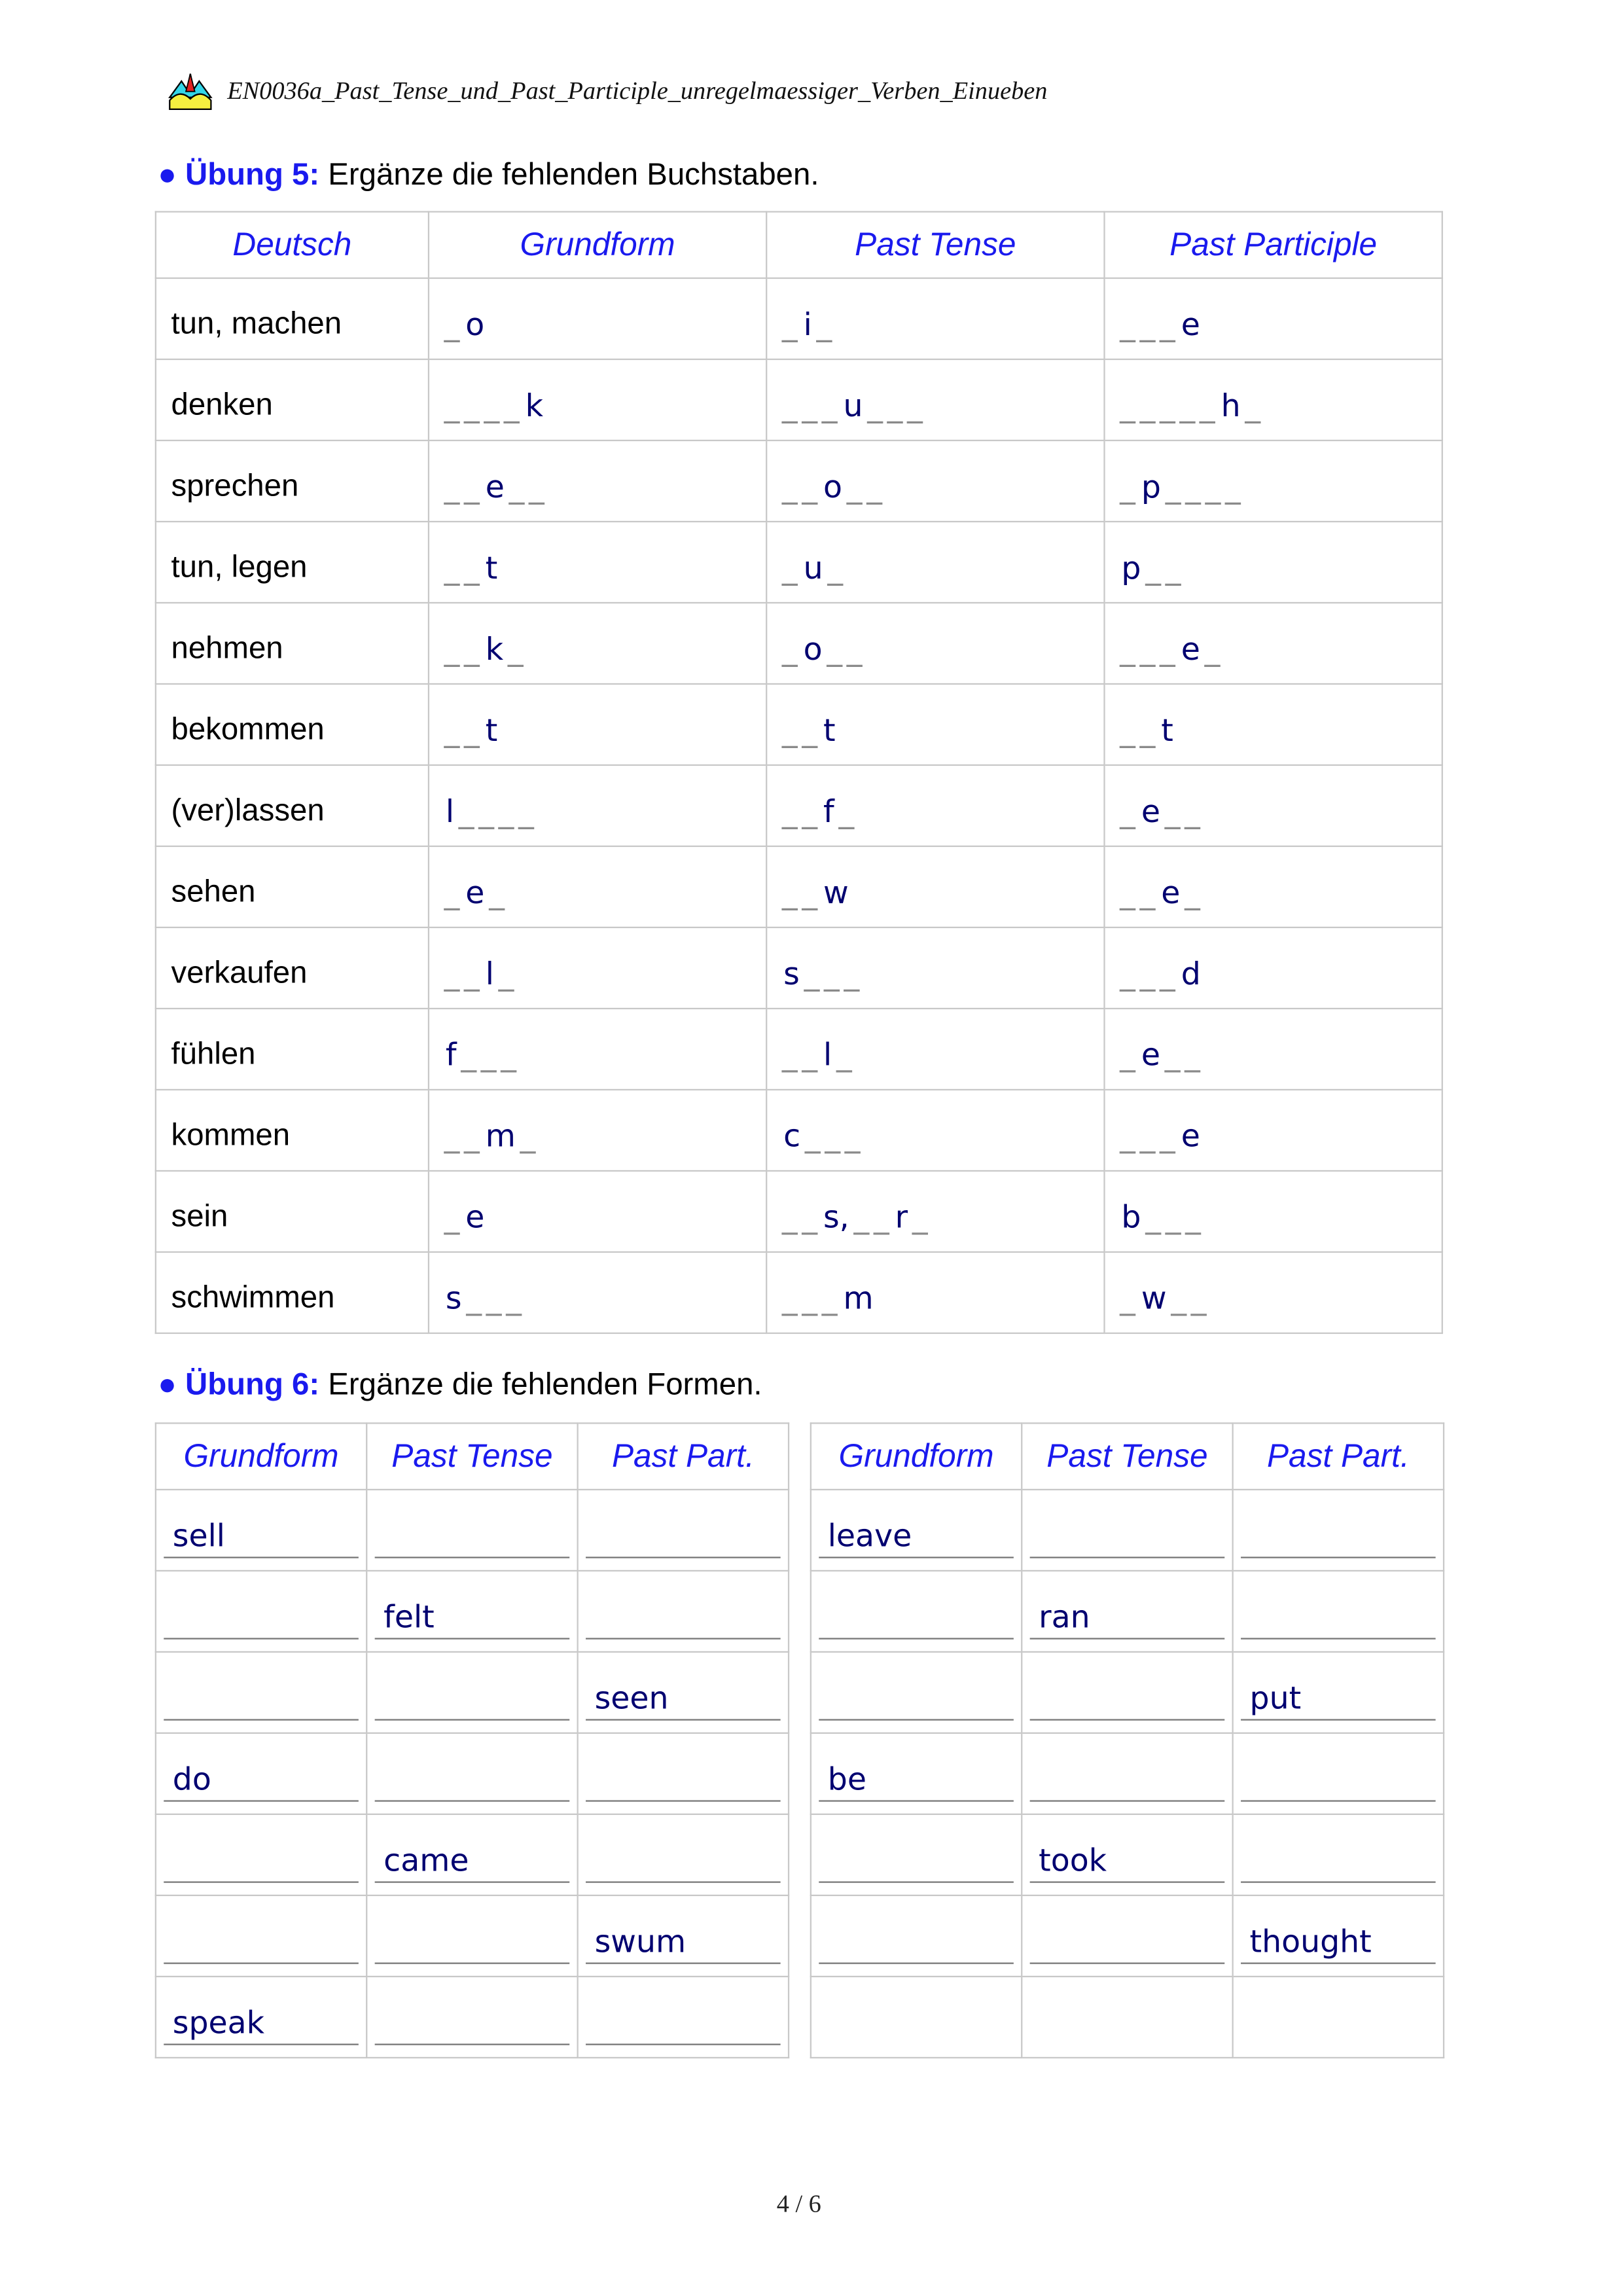 This screenshot has width=1623, height=2296. What do you see at coordinates (597, 1130) in the screenshot?
I see `blank-pattern-cell: __ m _` at bounding box center [597, 1130].